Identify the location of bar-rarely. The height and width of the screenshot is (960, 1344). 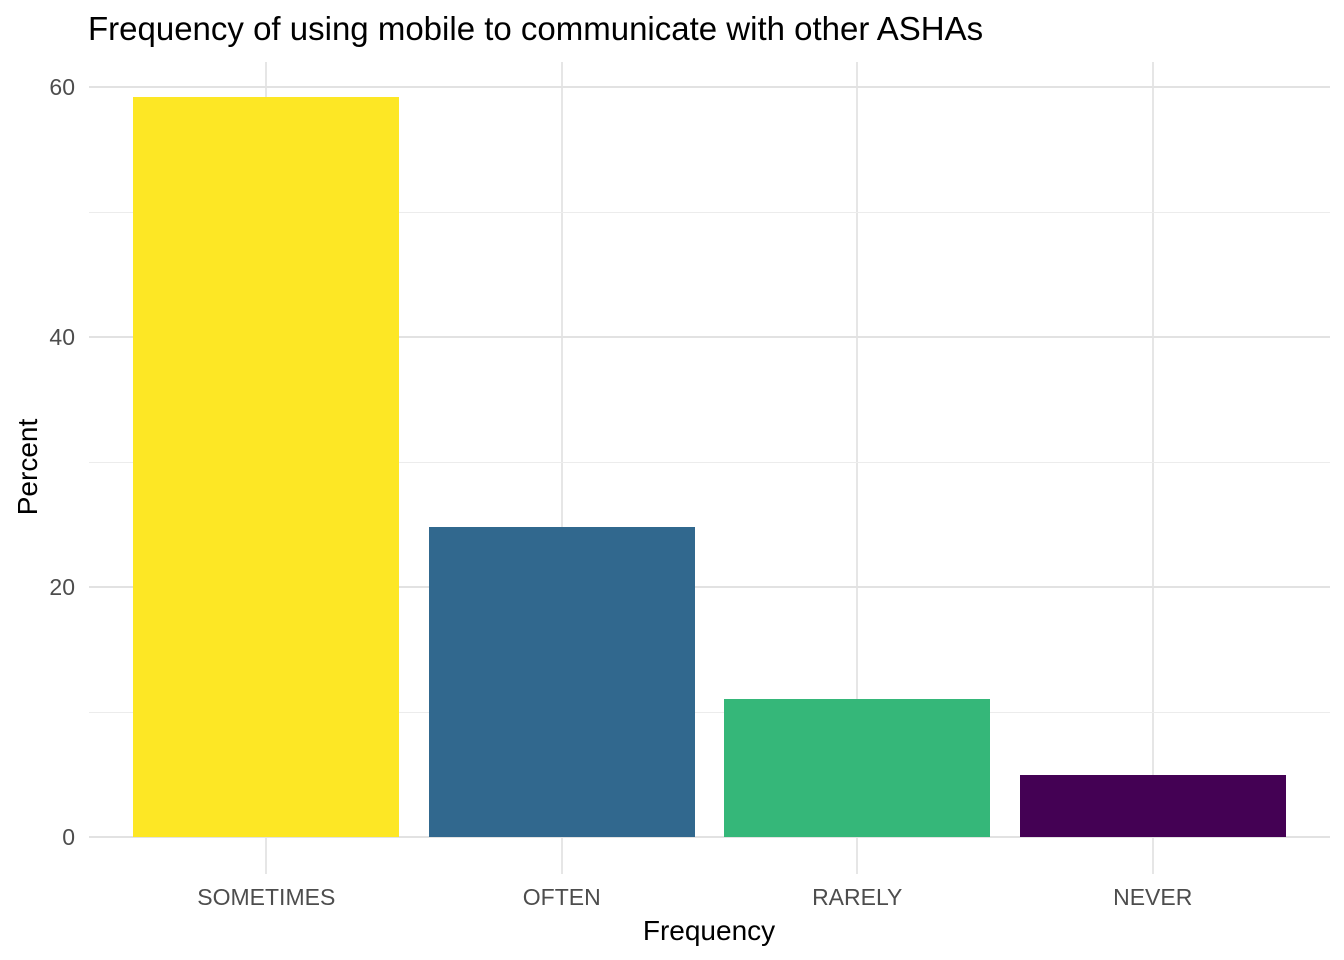
(857, 768).